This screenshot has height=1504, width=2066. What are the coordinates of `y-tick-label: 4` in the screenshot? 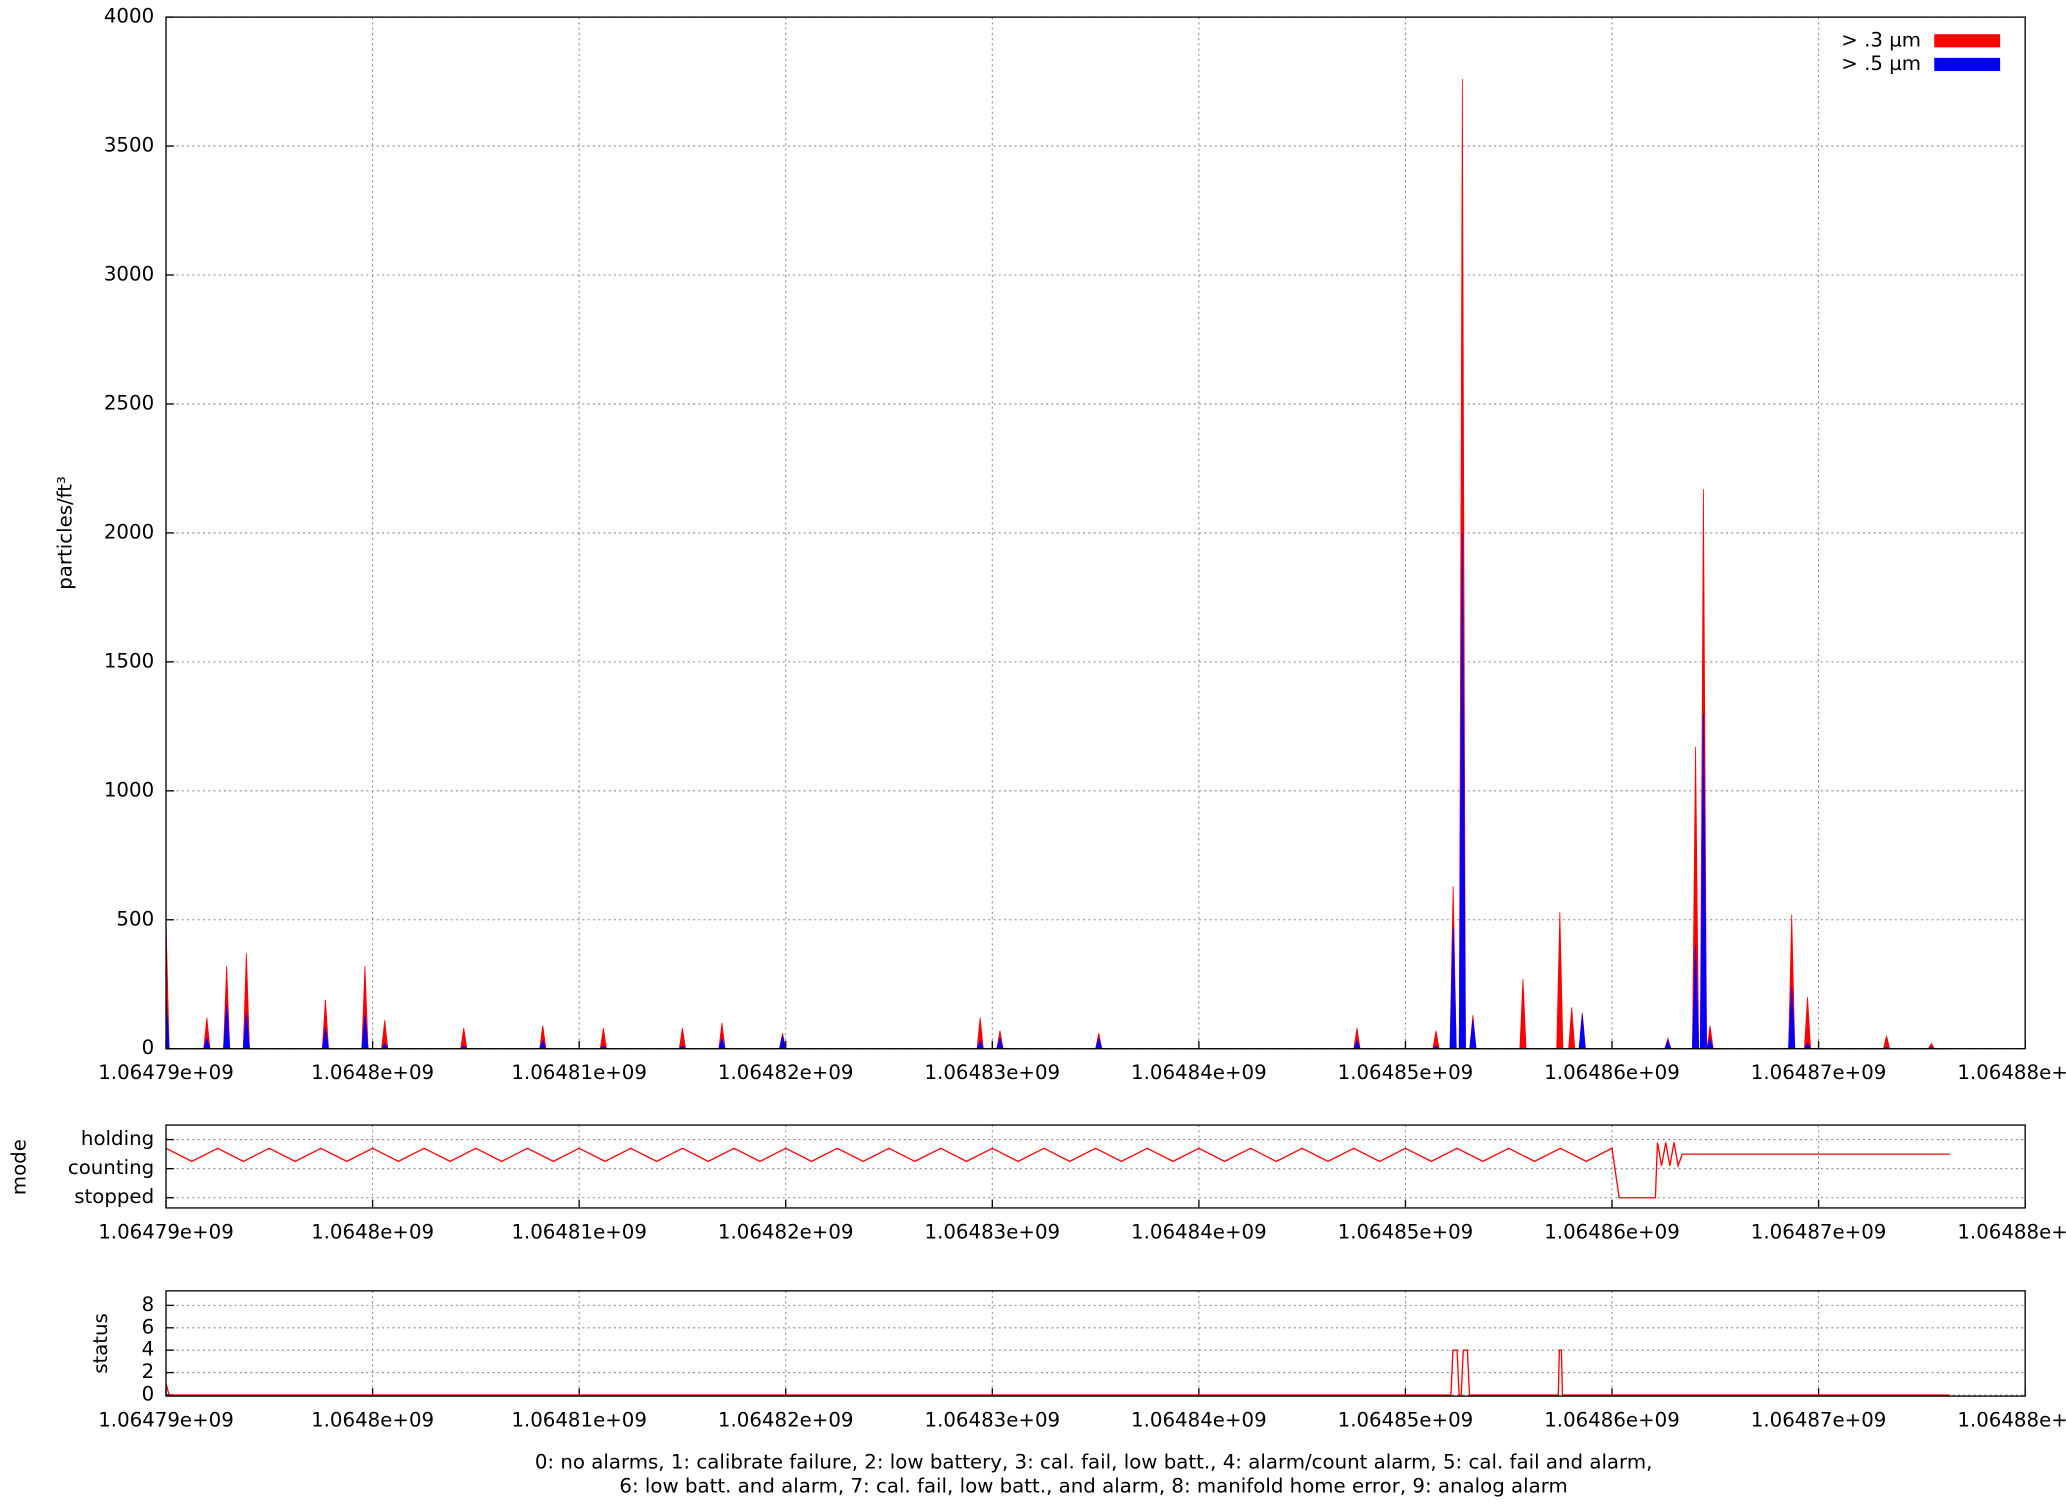 It's located at (148, 1349).